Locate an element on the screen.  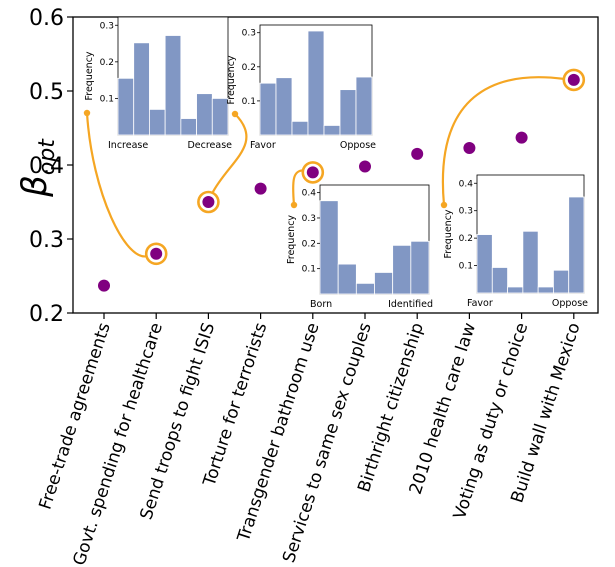
inset-histogram: 0.1 0.2 0.3 Frequency Favor Oppose is located at coordinates (301, 87).